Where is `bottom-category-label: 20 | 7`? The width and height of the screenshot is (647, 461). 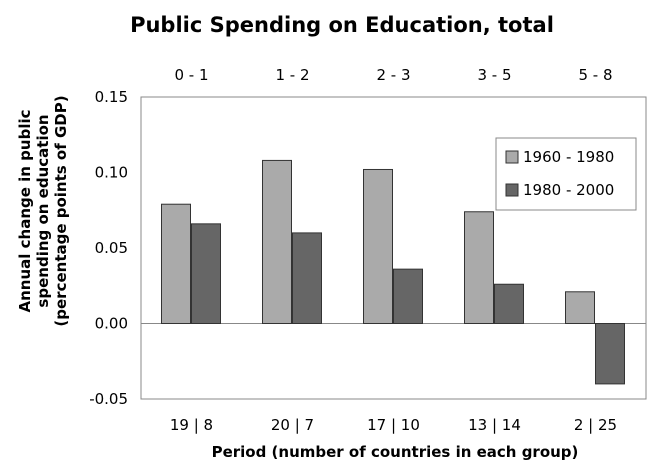 bottom-category-label: 20 | 7 is located at coordinates (292, 425).